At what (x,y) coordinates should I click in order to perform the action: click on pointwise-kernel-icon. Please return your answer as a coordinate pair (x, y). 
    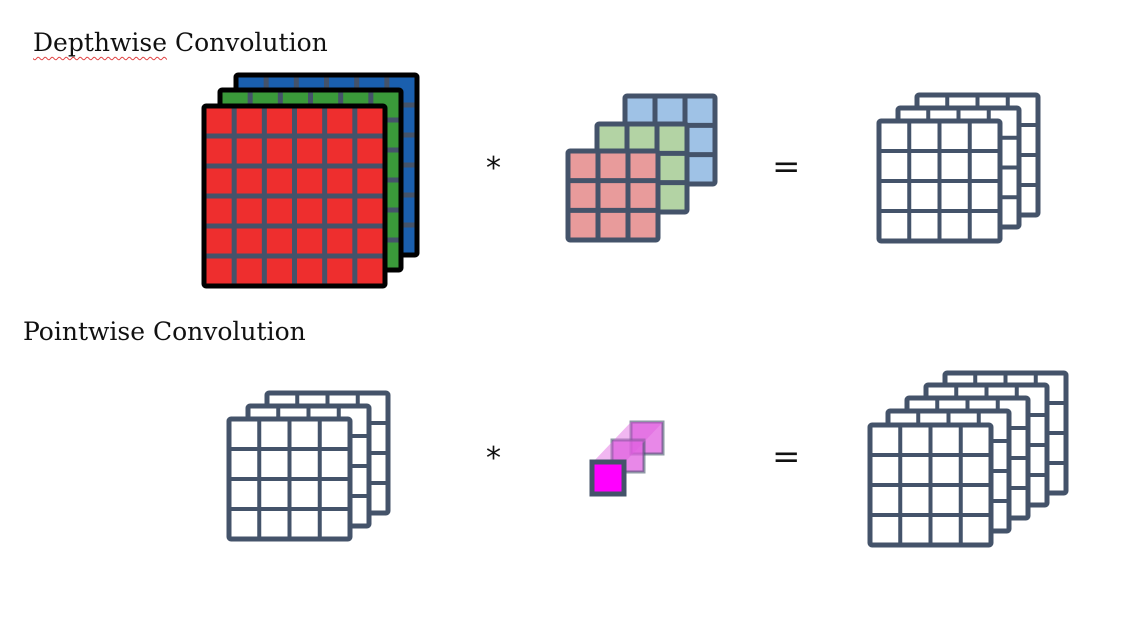
    Looking at the image, I should click on (627, 458).